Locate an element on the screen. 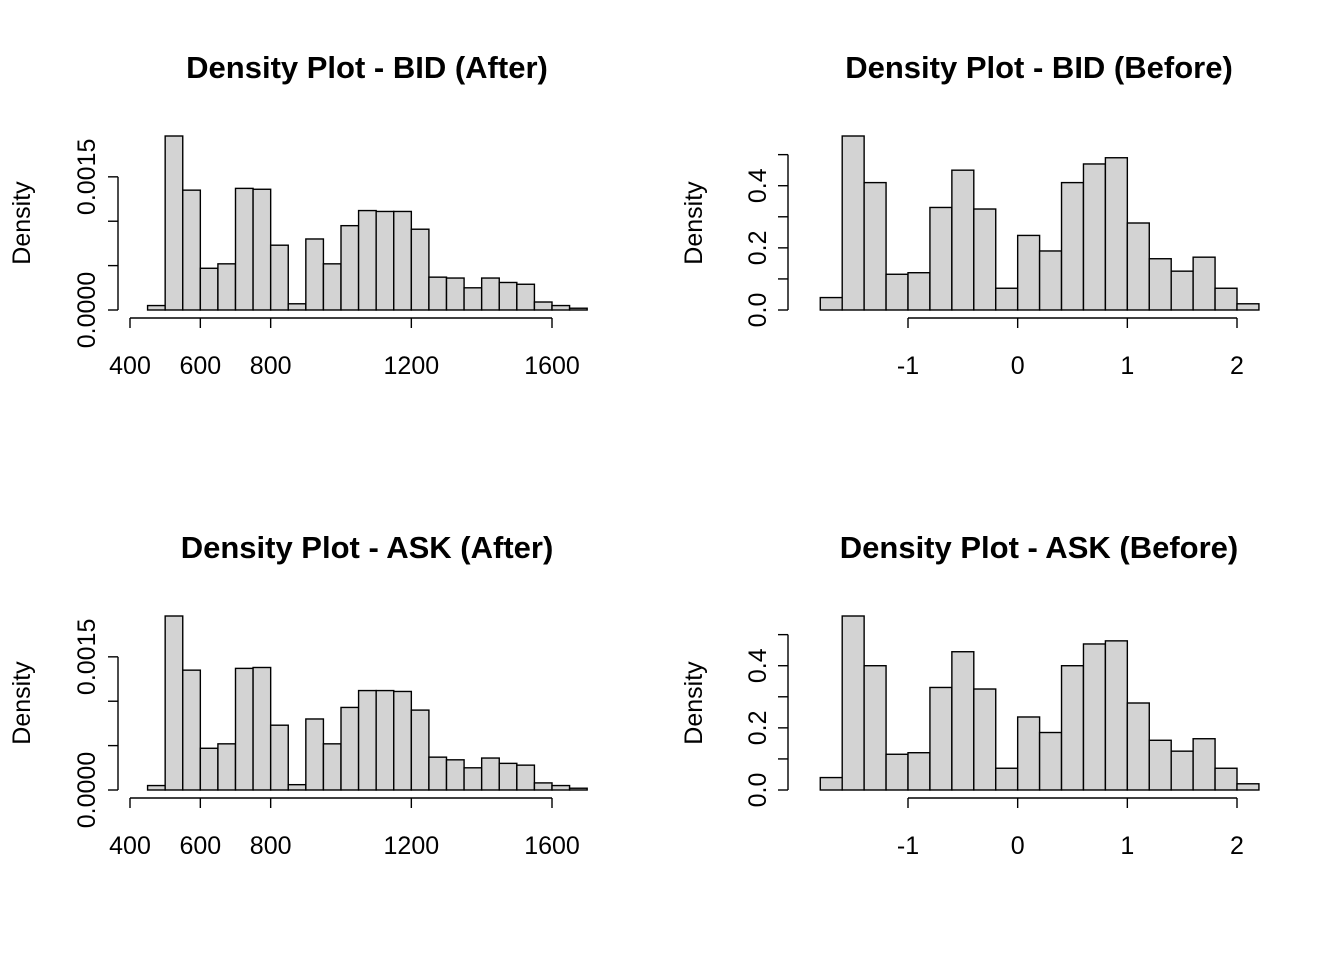 This screenshot has height=960, width=1344. y-tick-label: 0.4 is located at coordinates (758, 185).